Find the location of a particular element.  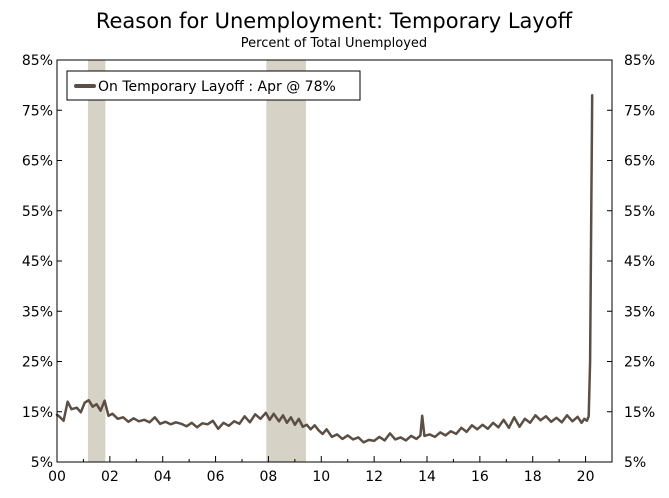

x-tick-label: 20 is located at coordinates (586, 477).